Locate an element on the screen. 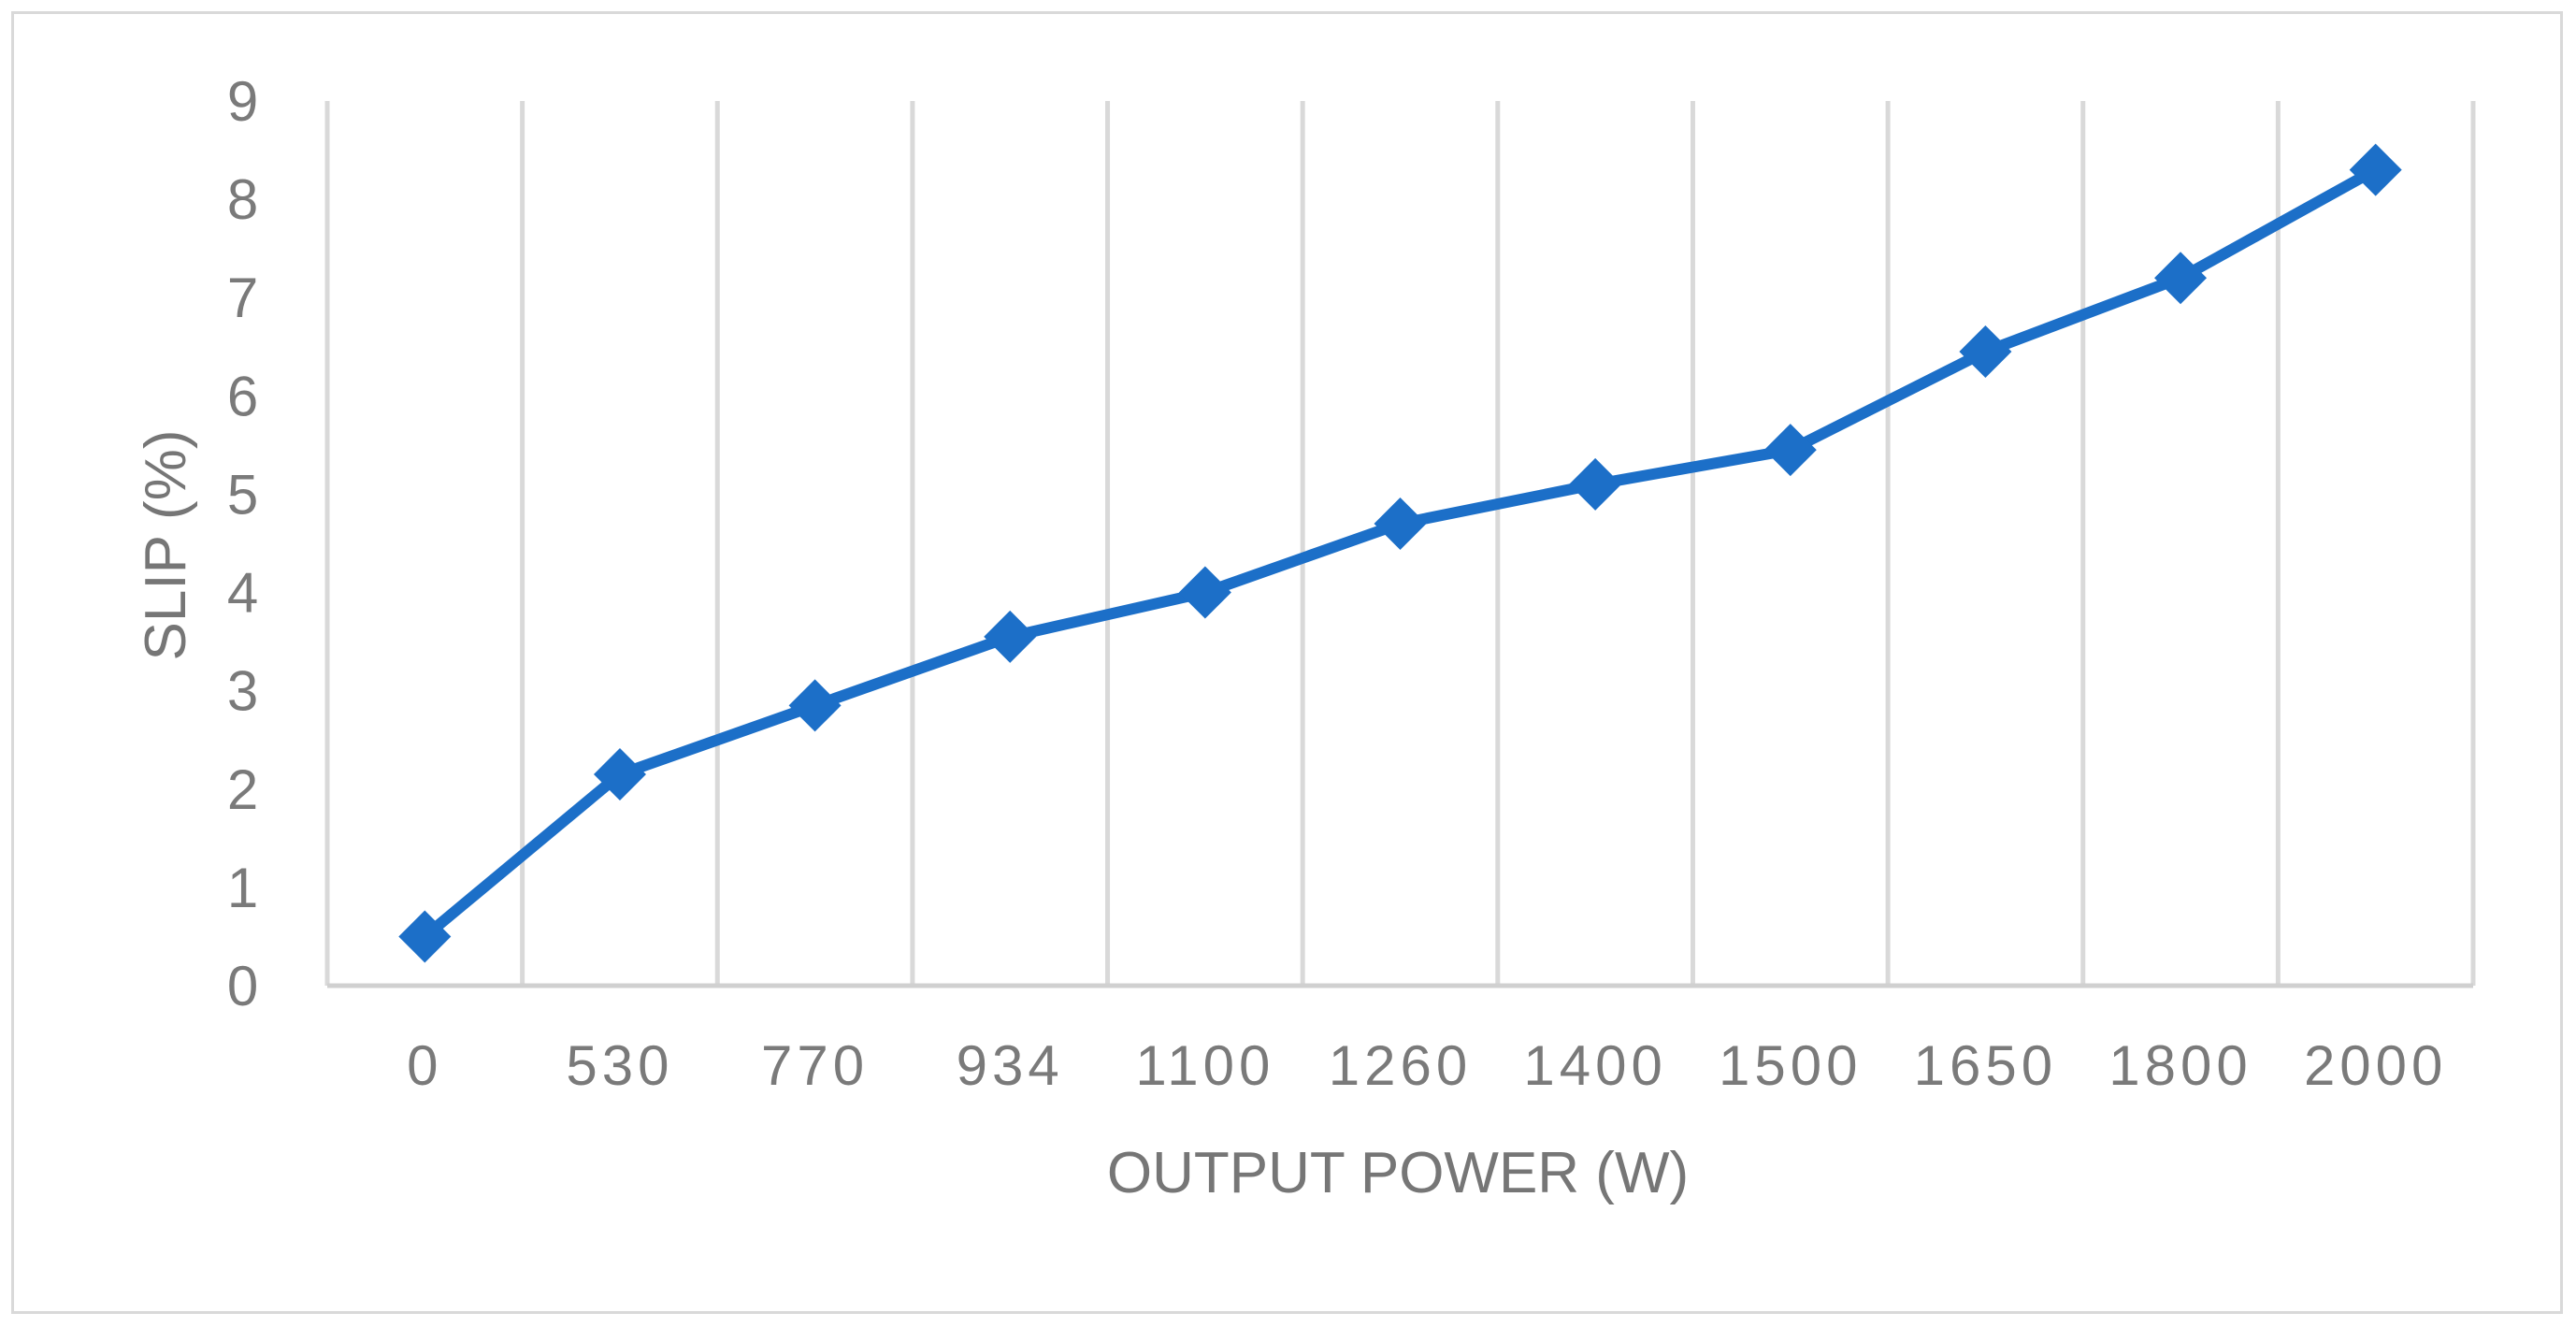 The height and width of the screenshot is (1327, 2576). x-tick-label: 0 is located at coordinates (425, 1065).